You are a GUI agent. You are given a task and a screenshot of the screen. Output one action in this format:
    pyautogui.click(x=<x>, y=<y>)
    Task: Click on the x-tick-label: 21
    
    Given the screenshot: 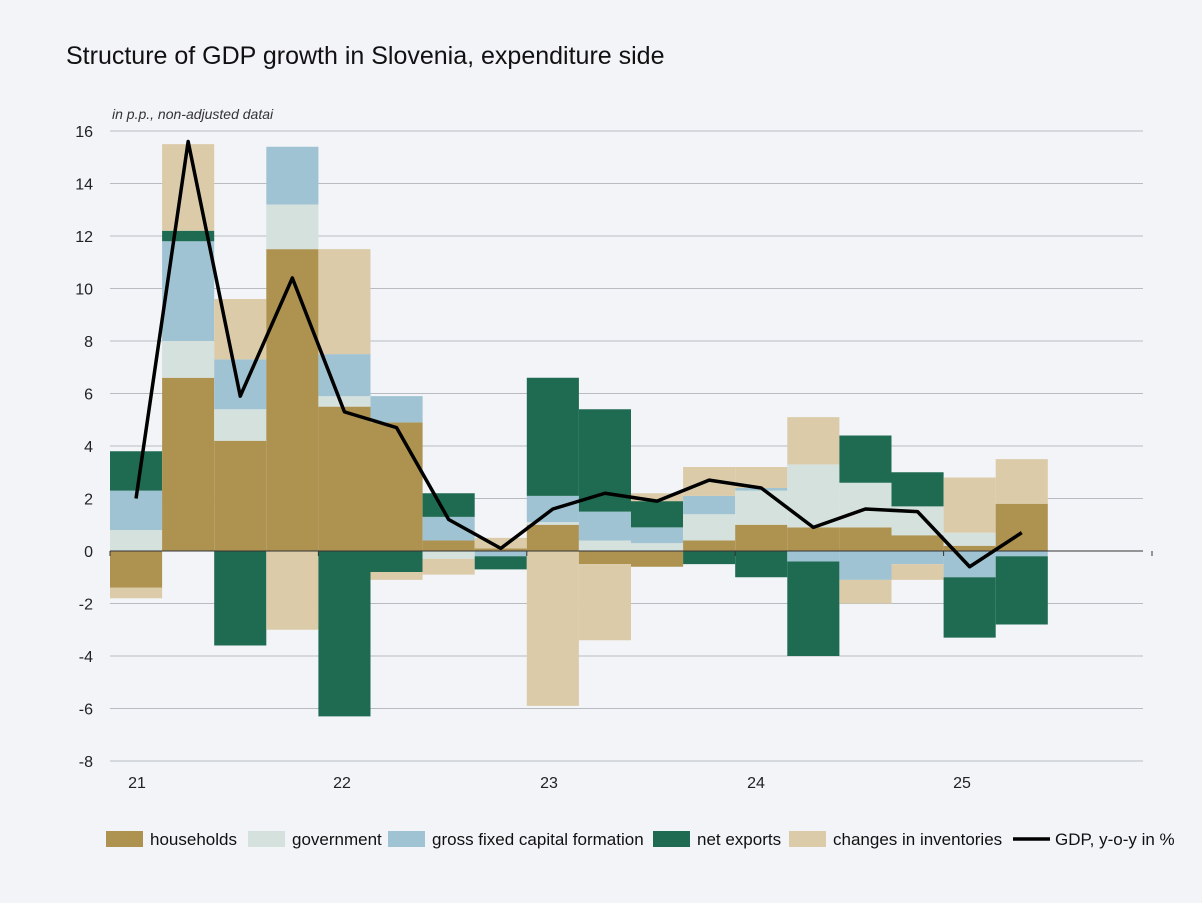 What is the action you would take?
    pyautogui.click(x=137, y=783)
    